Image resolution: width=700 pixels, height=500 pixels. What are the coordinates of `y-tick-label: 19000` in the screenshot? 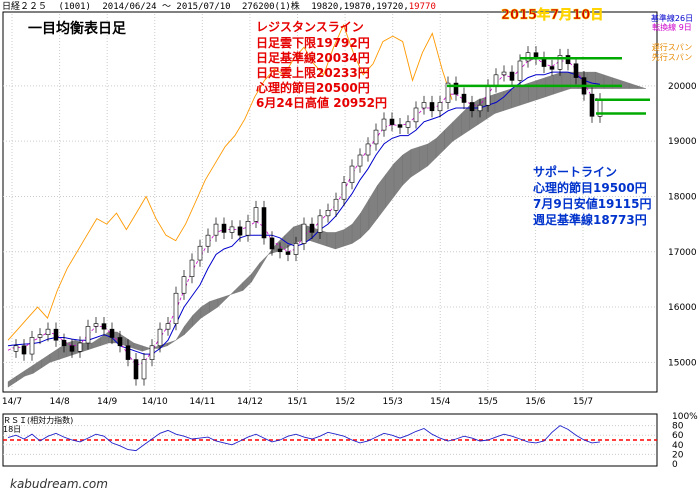 It's located at (682, 142).